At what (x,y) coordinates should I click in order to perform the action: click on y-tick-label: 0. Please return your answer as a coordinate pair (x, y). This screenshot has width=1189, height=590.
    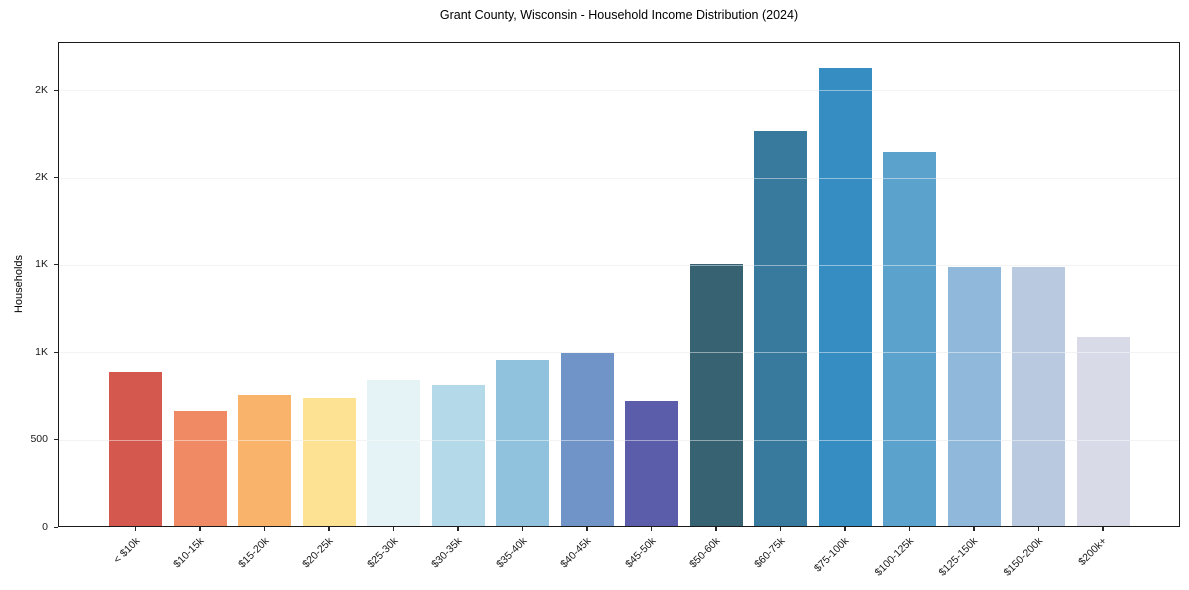
    Looking at the image, I should click on (45, 526).